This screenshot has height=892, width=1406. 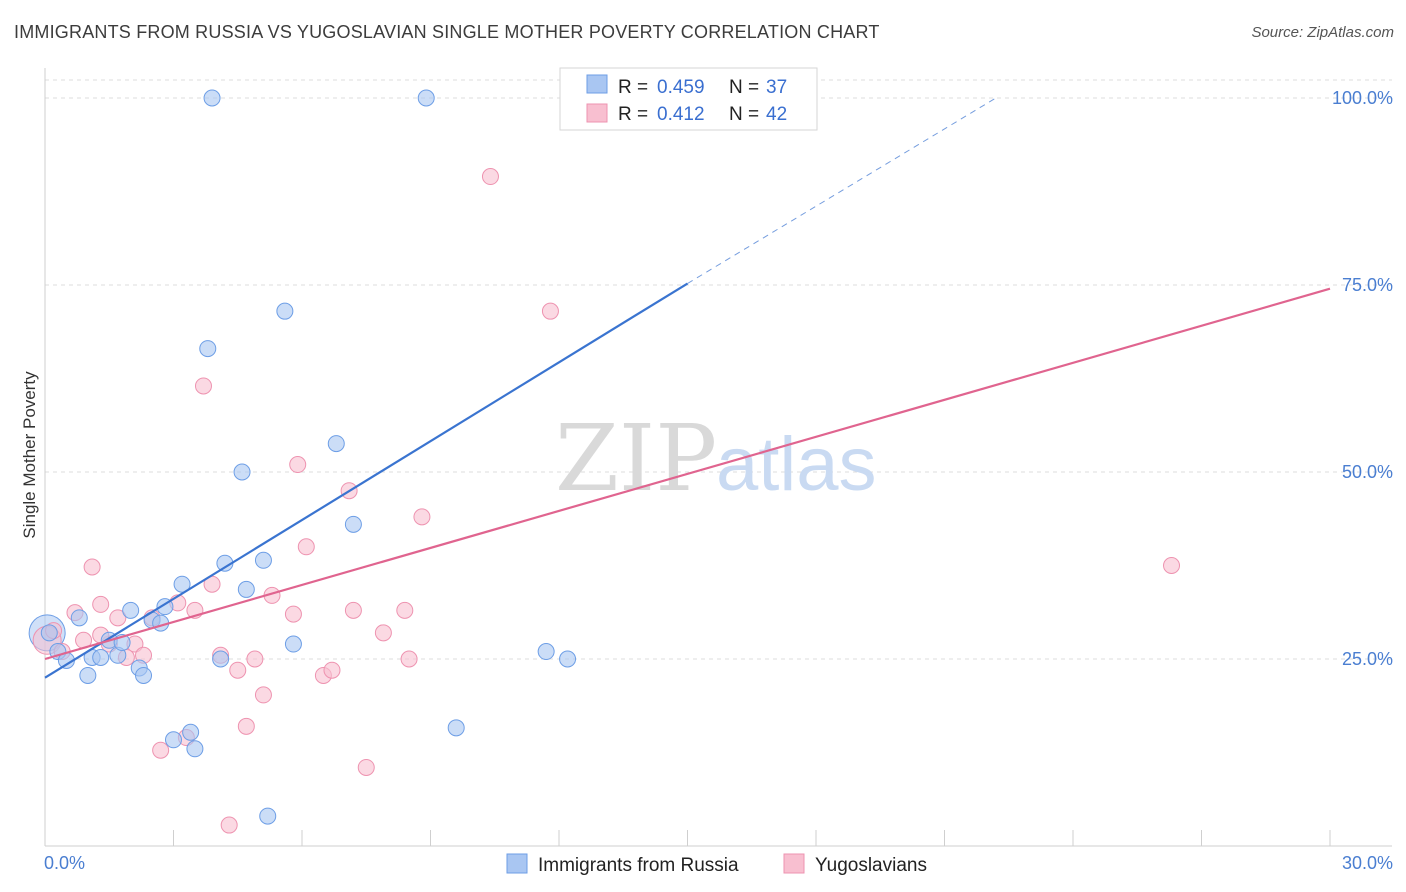 What do you see at coordinates (794, 863) in the screenshot?
I see `bottom-legend-swatch-yugoslavians` at bounding box center [794, 863].